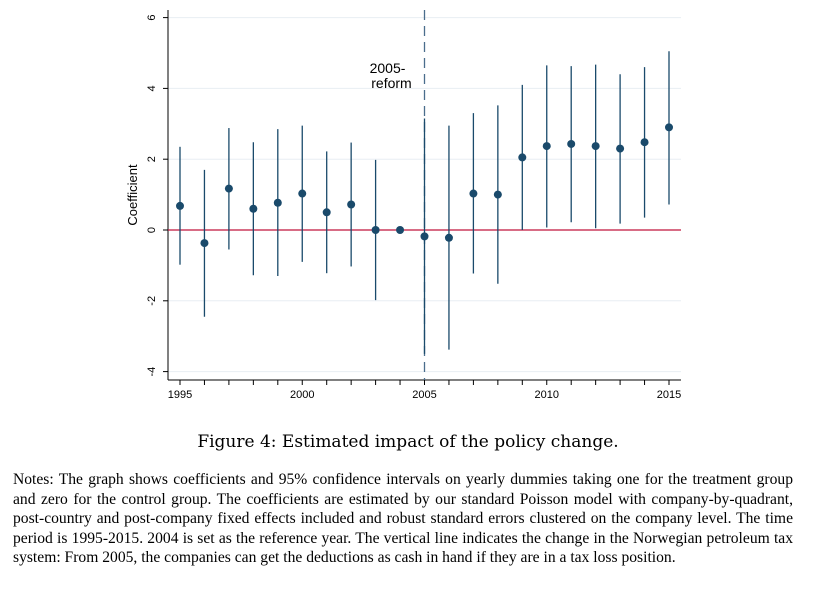 The height and width of the screenshot is (602, 816). I want to click on coefficient-point-1998, so click(253, 208).